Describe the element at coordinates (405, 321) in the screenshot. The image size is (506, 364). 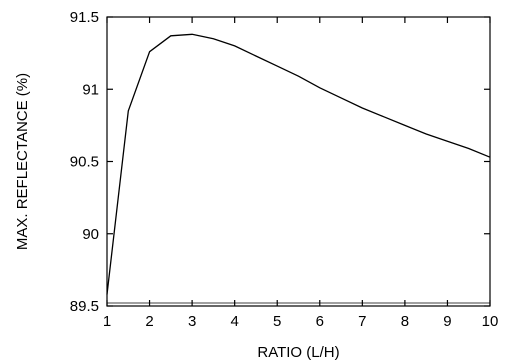
I see `x-tick-label: 8` at that location.